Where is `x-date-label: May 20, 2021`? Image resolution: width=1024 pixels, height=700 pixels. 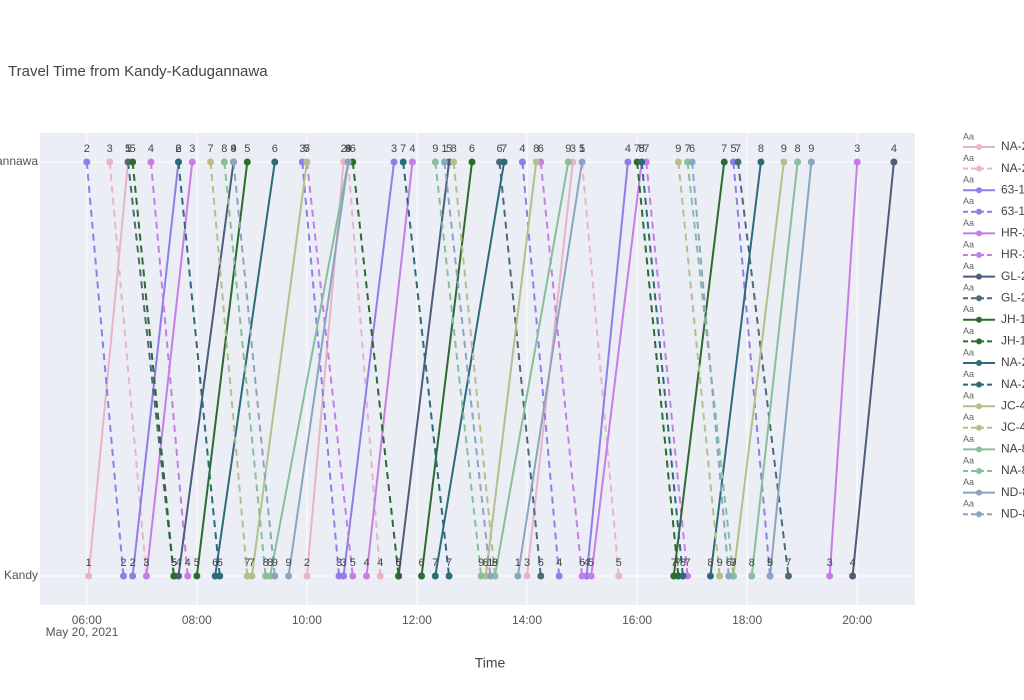
x-date-label: May 20, 2021 is located at coordinates (82, 632).